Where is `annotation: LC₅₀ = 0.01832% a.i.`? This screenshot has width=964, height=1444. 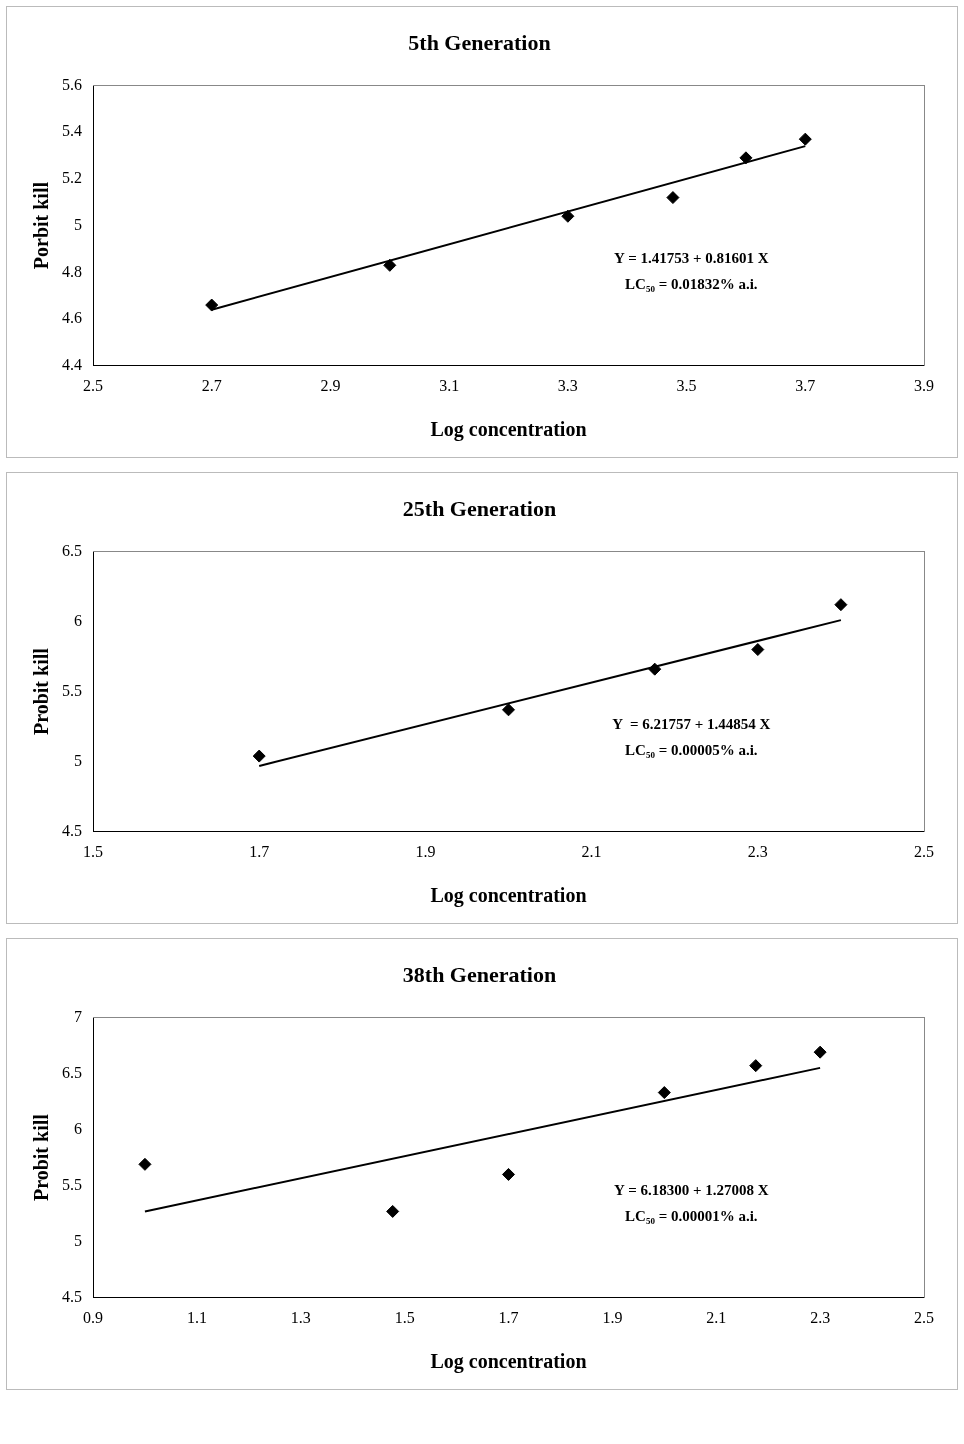
annotation: LC₅₀ = 0.01832% a.i. is located at coordinates (691, 284).